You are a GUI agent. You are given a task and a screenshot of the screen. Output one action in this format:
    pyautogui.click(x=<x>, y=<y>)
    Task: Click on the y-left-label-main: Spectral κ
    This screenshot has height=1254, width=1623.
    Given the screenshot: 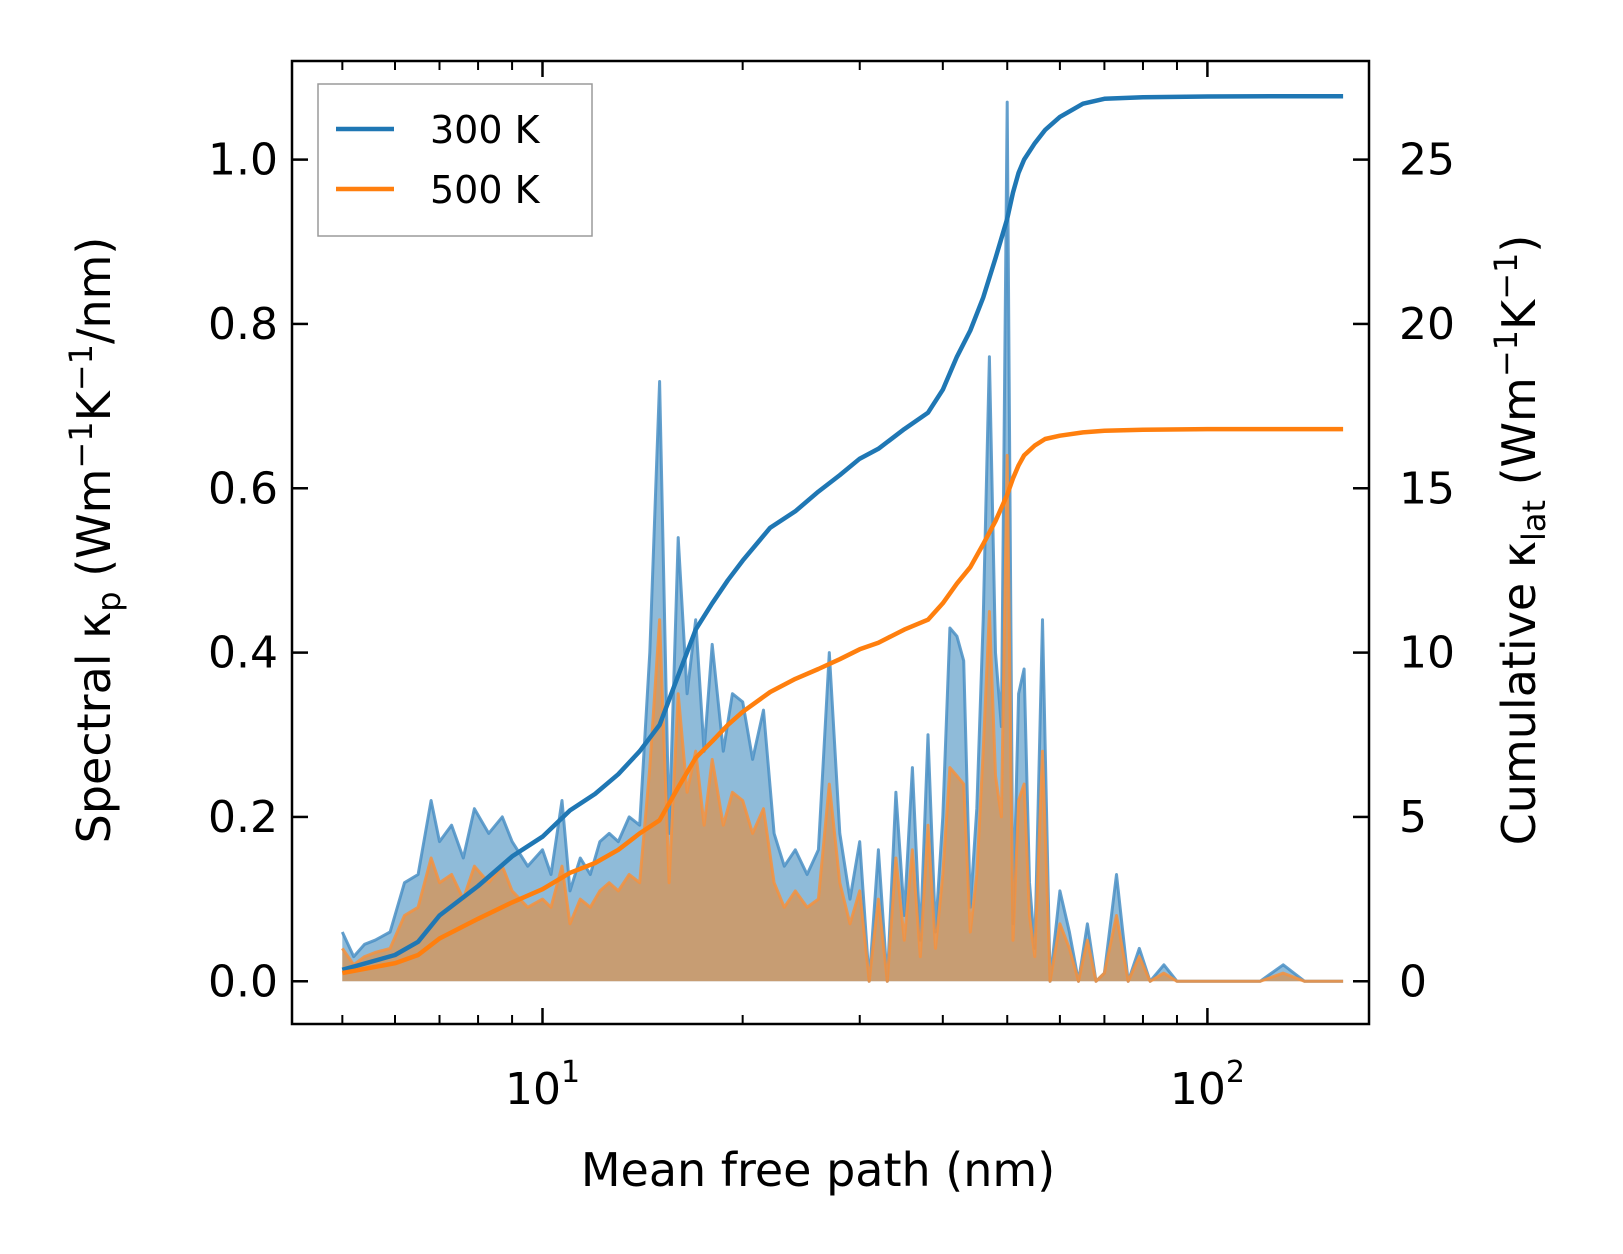 What is the action you would take?
    pyautogui.click(x=94, y=728)
    